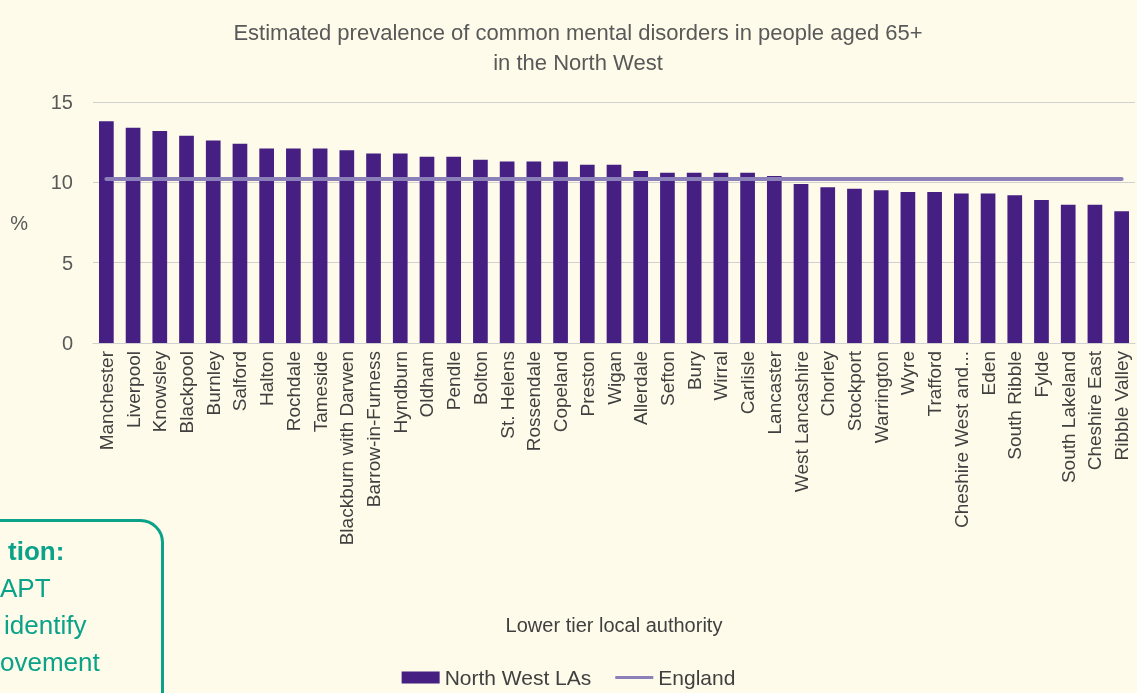 The height and width of the screenshot is (693, 1137). Describe the element at coordinates (1068, 417) in the screenshot. I see `x-tick-label: South Lakeland` at that location.